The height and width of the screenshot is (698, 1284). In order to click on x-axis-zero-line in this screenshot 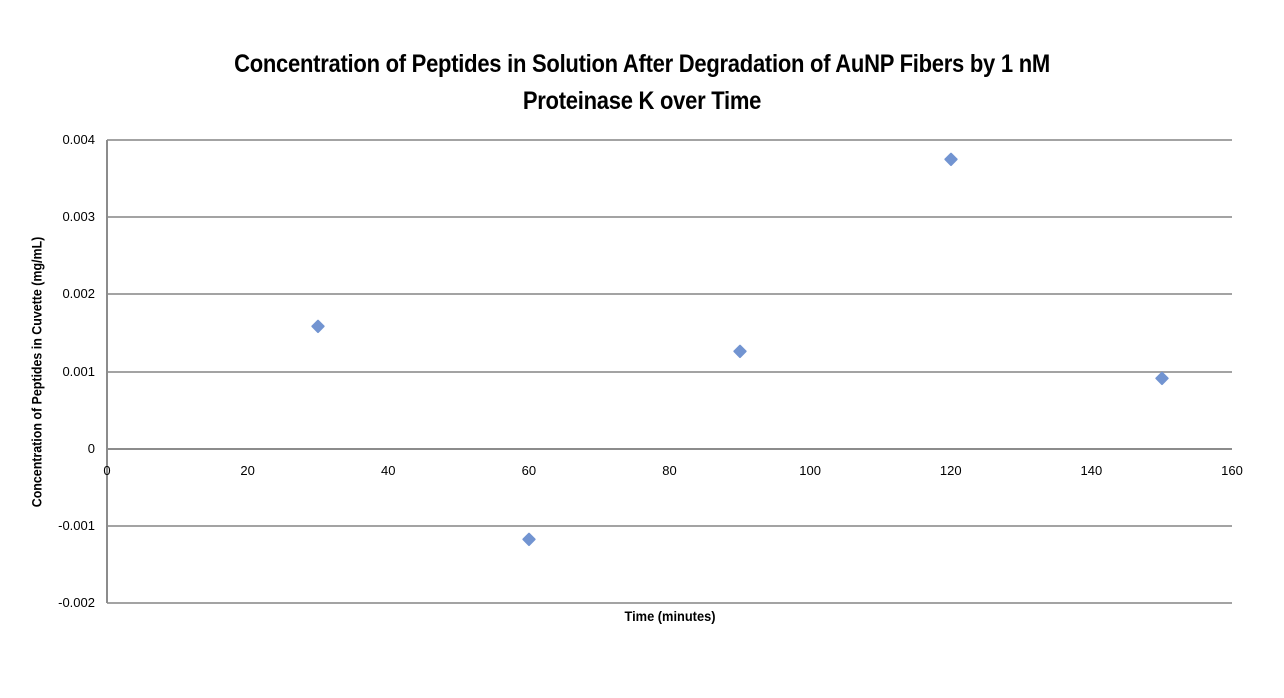, I will do `click(669, 448)`.